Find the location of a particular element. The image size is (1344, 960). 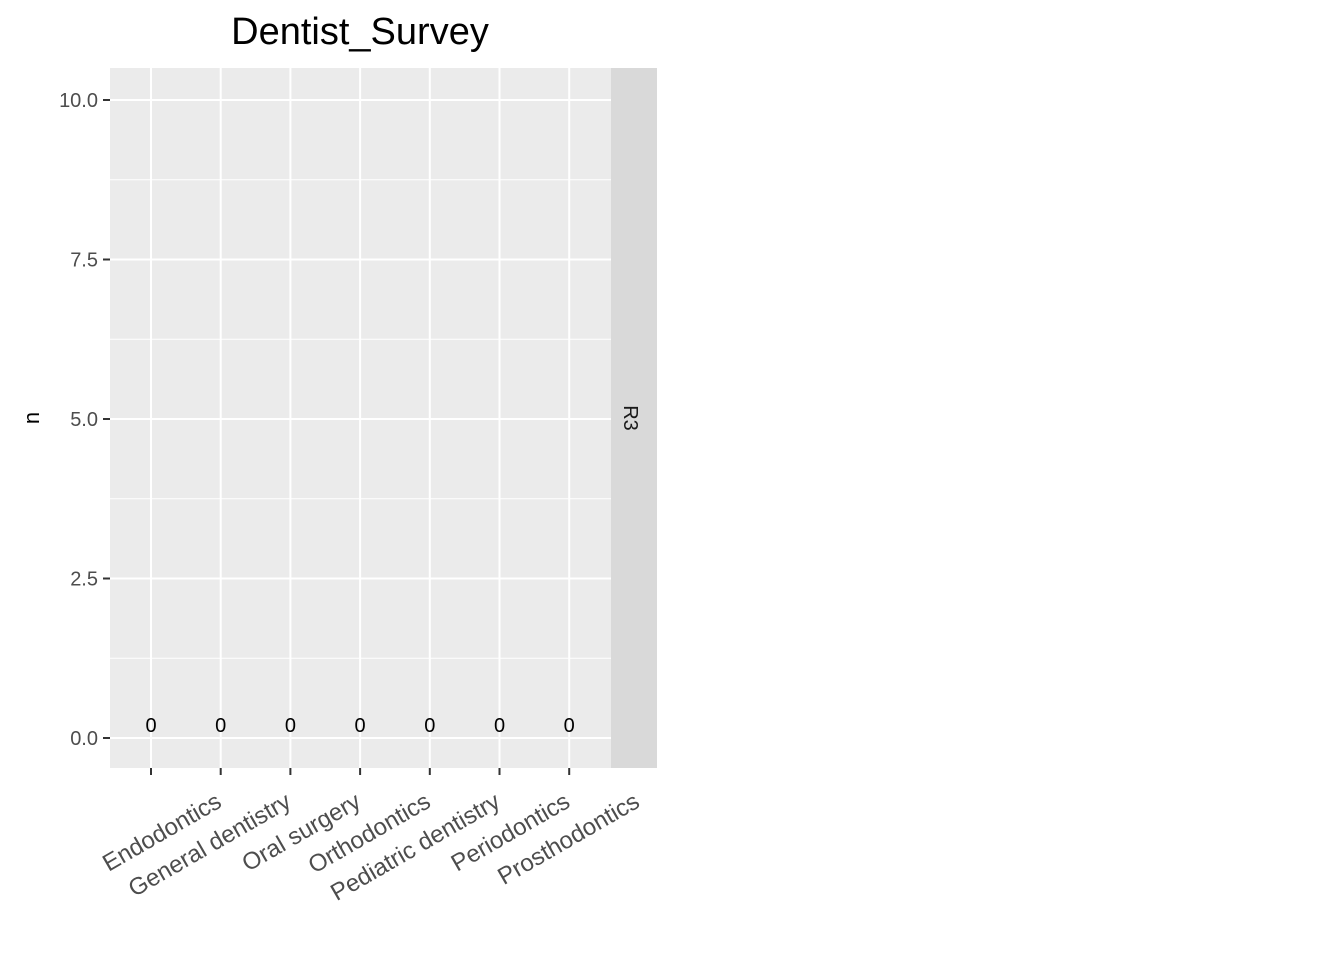

y-tick-label: 5.0 is located at coordinates (84, 420).